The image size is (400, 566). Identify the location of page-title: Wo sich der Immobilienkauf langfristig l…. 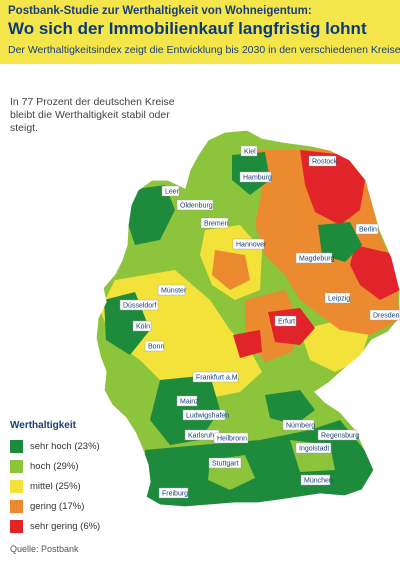
(187, 28).